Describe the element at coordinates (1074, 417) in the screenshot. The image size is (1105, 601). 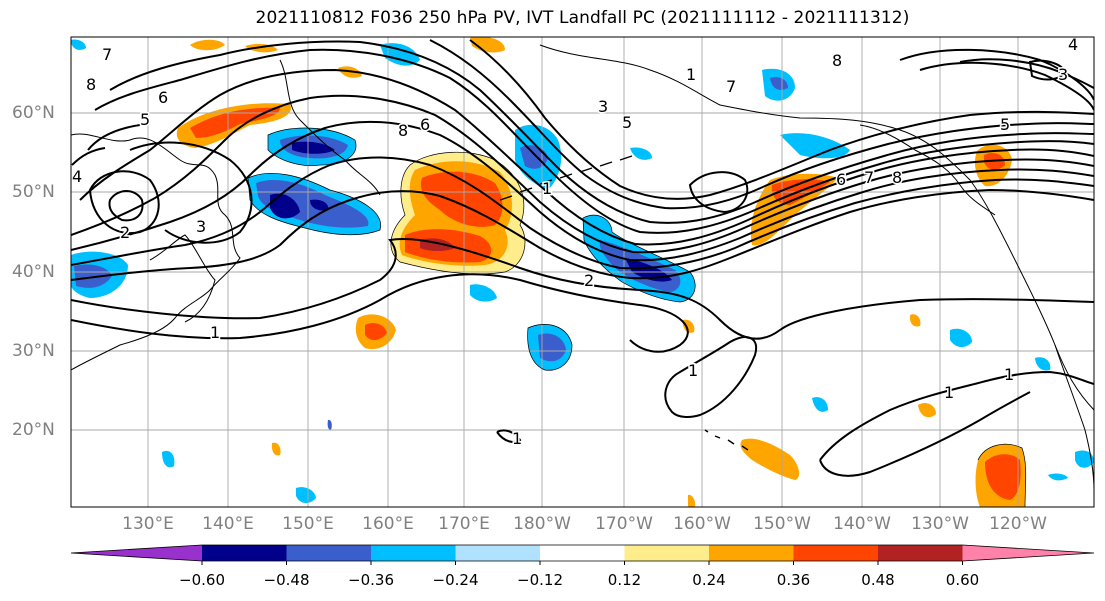
I see `mexico-coastline` at that location.